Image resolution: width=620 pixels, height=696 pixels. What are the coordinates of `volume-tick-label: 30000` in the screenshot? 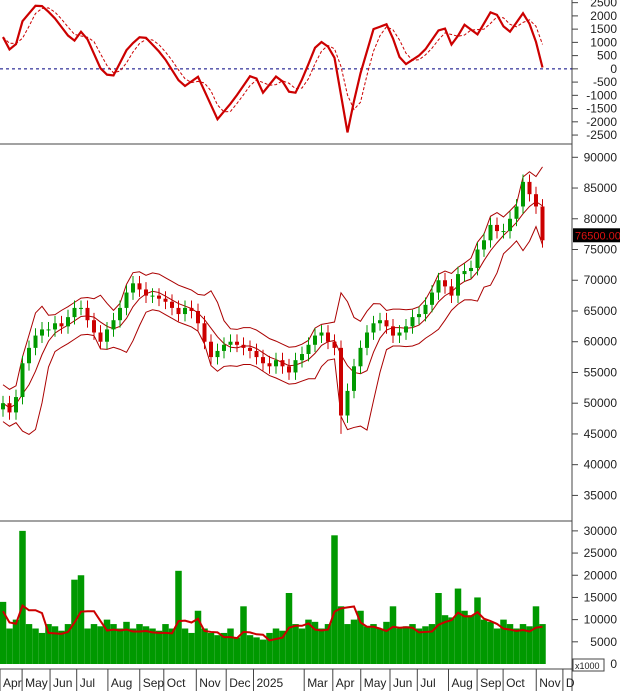 It's located at (601, 531).